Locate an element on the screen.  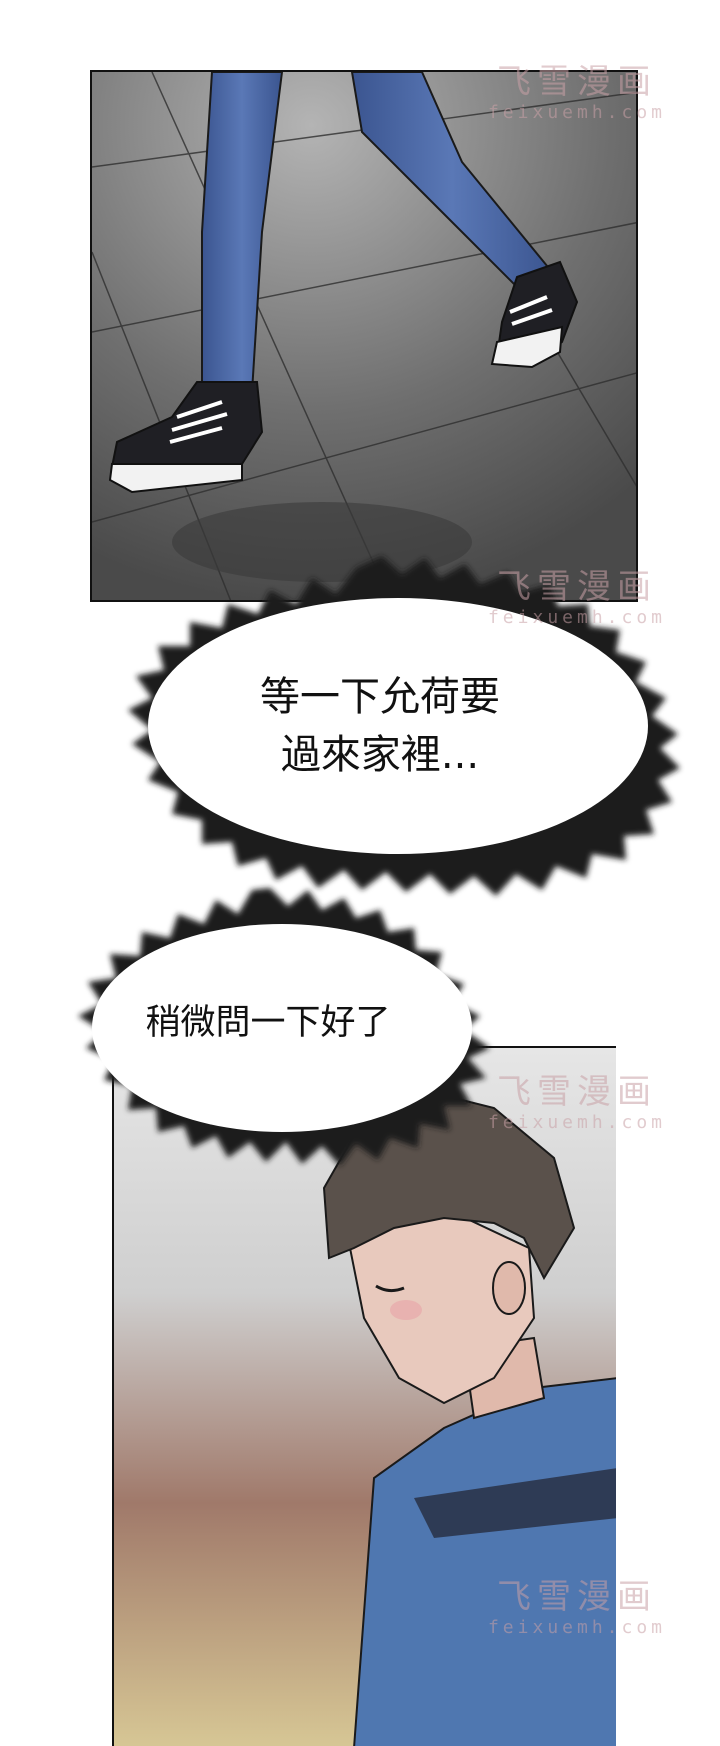
bubble-first-line-1: 等一下允荷要 is located at coordinates (380, 697).